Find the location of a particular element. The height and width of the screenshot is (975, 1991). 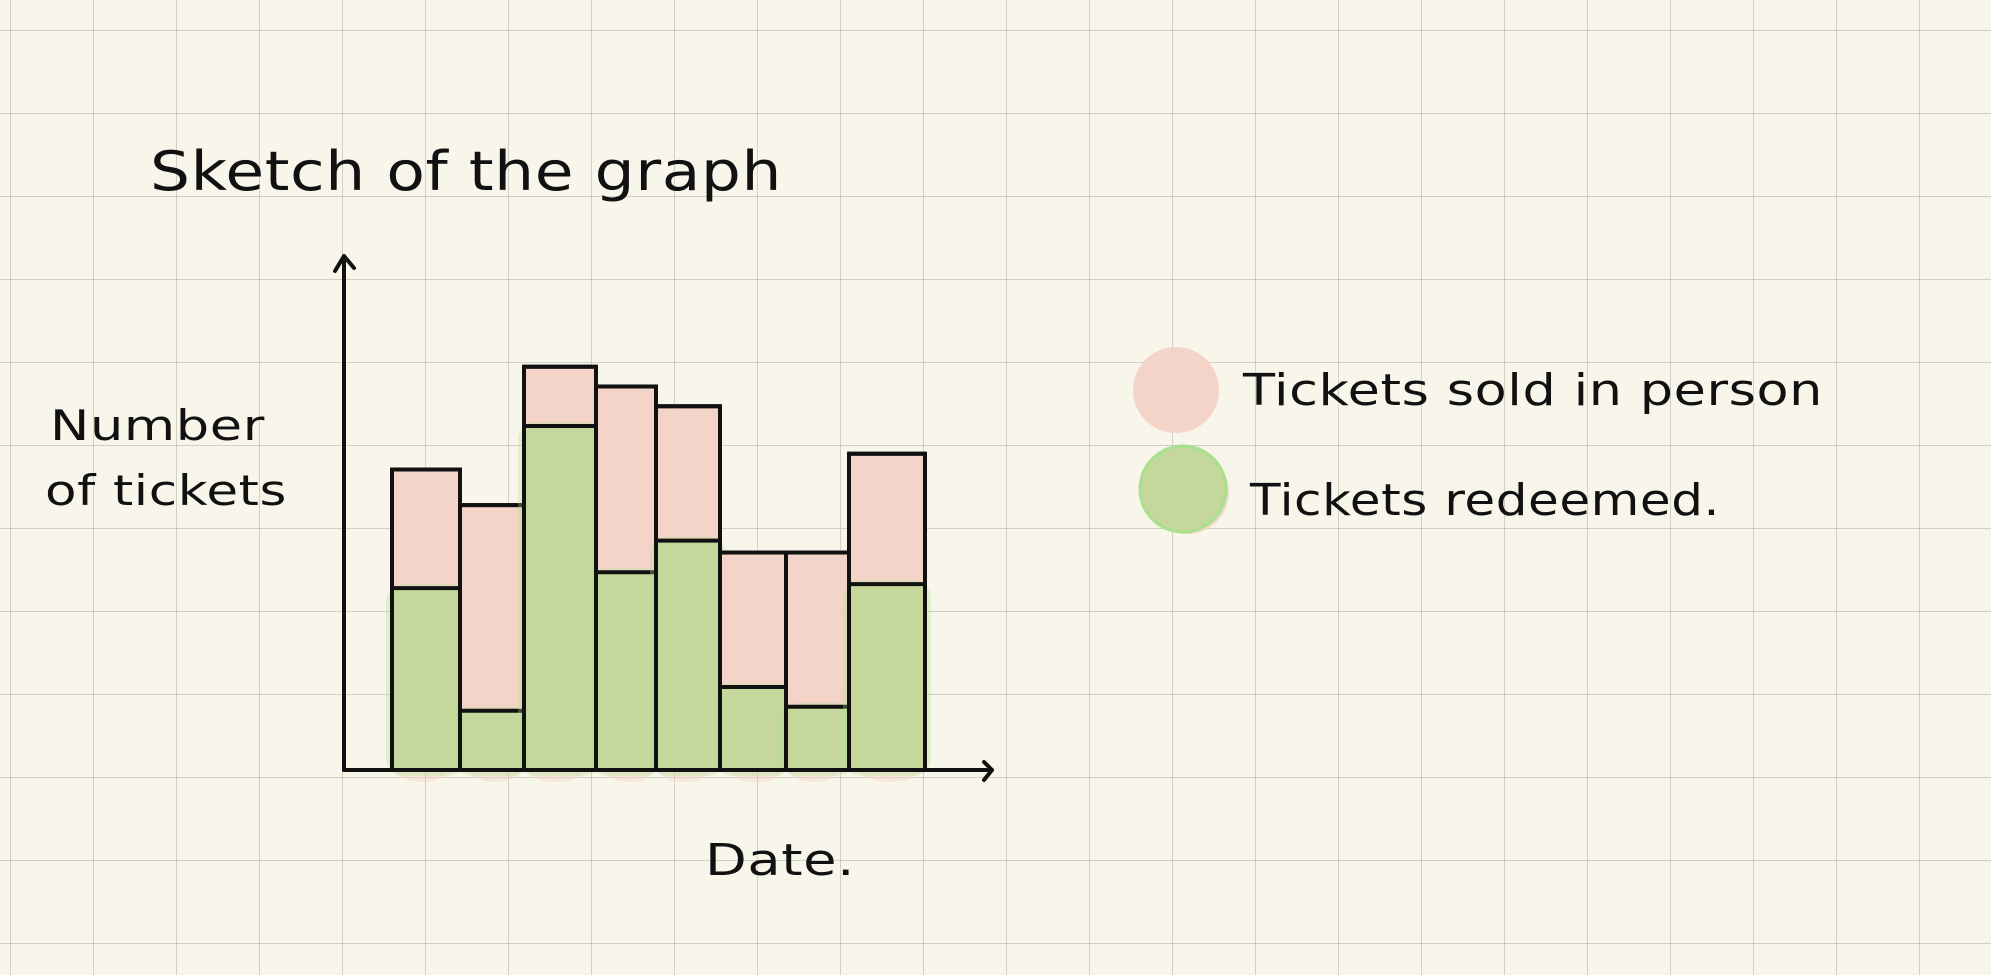

y-axis-label-line-2: of tickets is located at coordinates (166, 490).